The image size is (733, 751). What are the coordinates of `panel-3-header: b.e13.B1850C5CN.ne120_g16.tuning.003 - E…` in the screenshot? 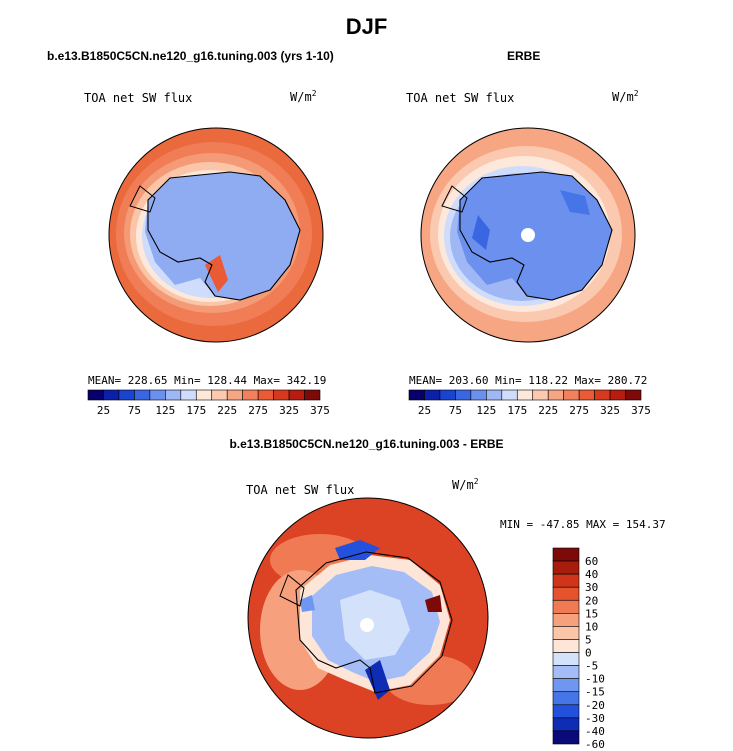 It's located at (366, 444).